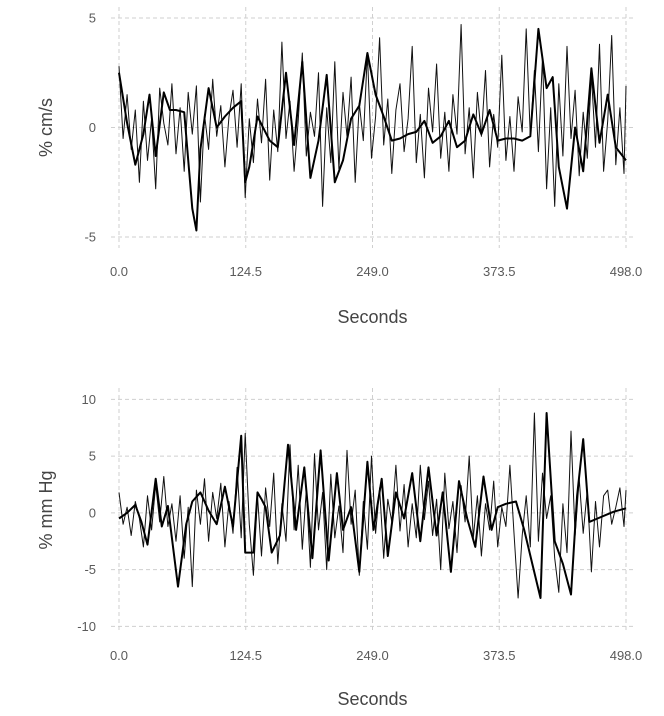 This screenshot has height=716, width=664. Describe the element at coordinates (92, 17) in the screenshot. I see `chart-0-y-tick-label-2: 5` at that location.